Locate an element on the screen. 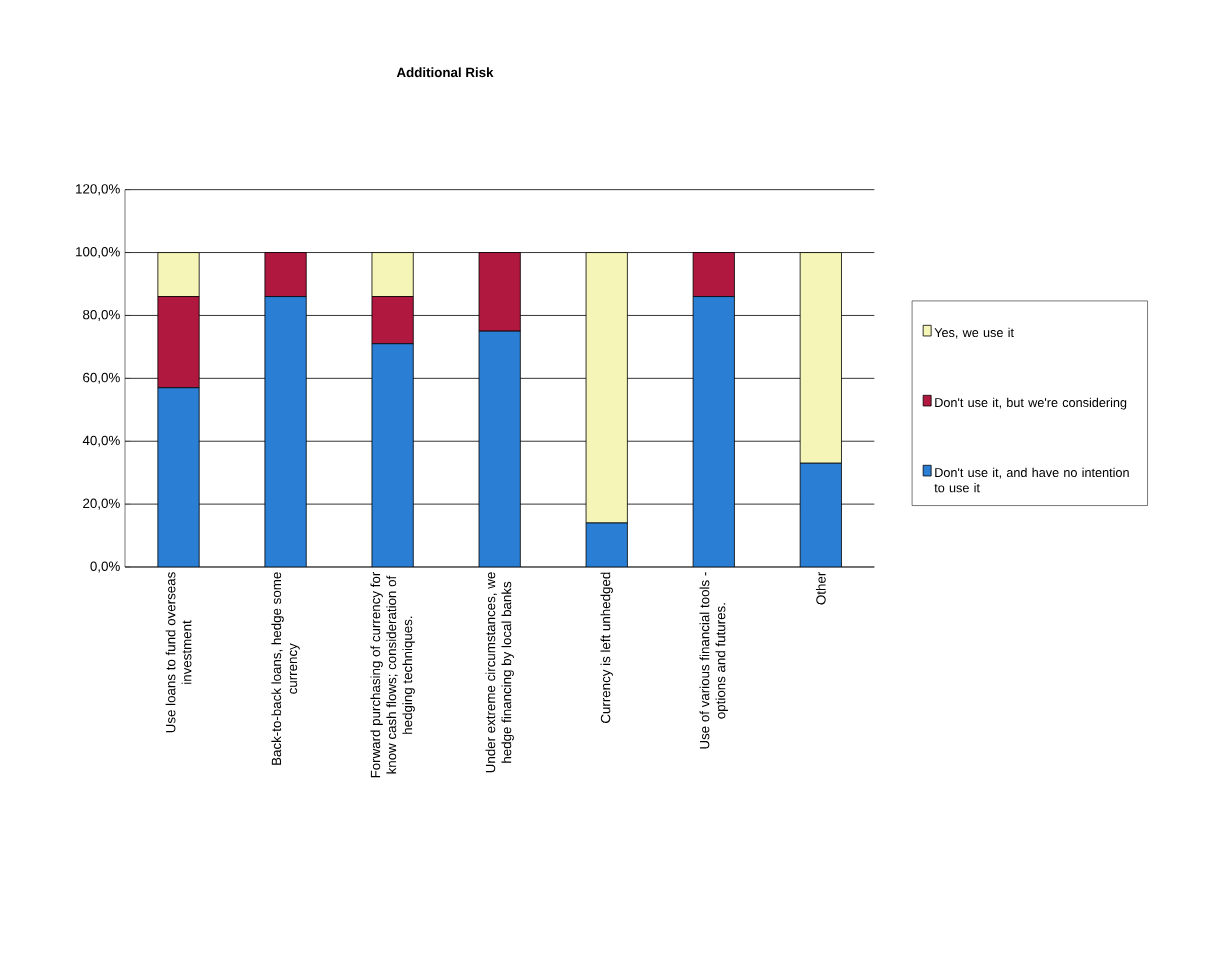 Image resolution: width=1220 pixels, height=968 pixels. x-tick-label: Under extreme circumstances, we hedge financing by local banks is located at coordinates (499, 672).